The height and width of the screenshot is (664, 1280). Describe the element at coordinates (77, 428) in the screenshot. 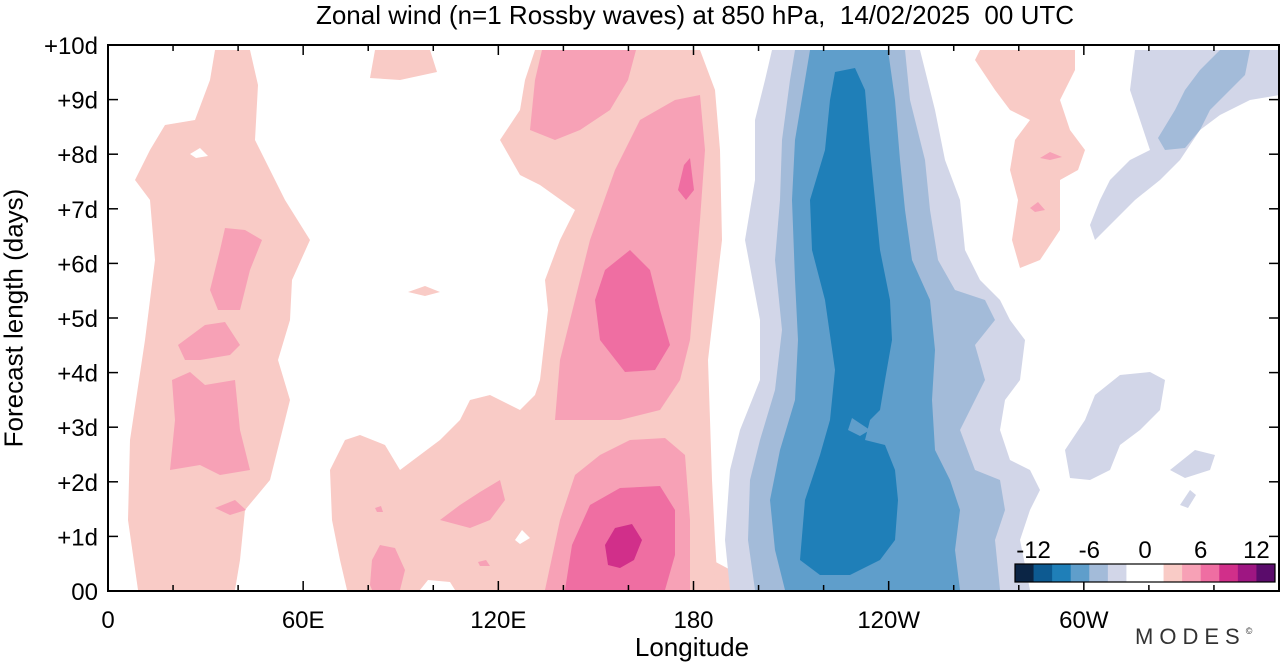

I see `y-tick-label: +3d` at that location.